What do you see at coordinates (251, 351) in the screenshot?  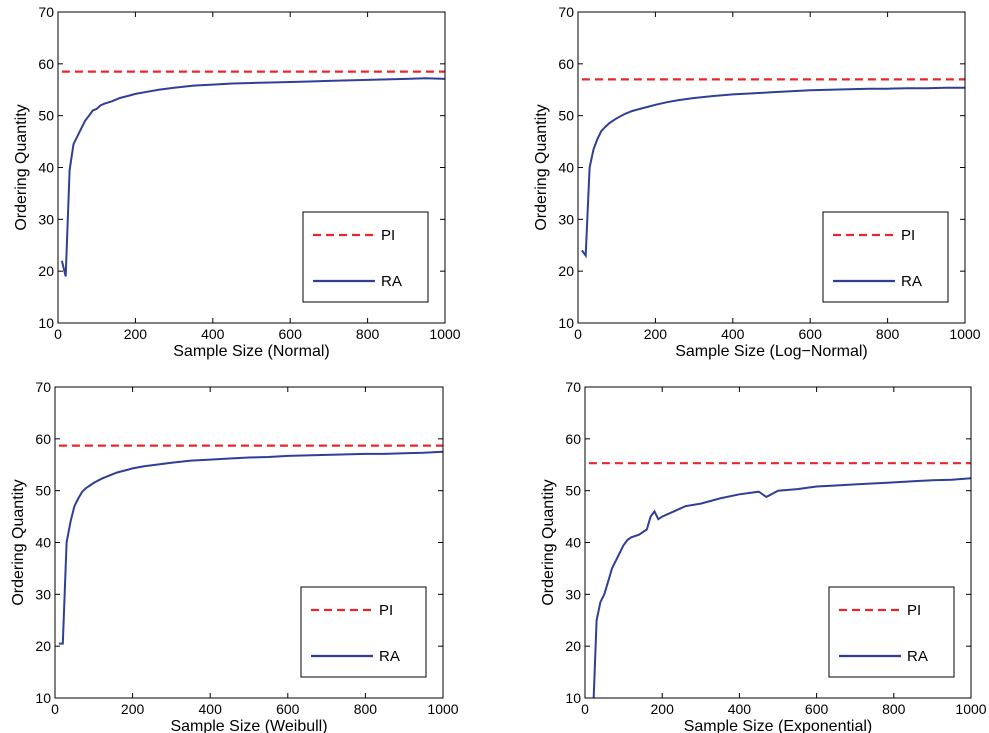 I see `x-axis-label: Sample Size (Normal)` at bounding box center [251, 351].